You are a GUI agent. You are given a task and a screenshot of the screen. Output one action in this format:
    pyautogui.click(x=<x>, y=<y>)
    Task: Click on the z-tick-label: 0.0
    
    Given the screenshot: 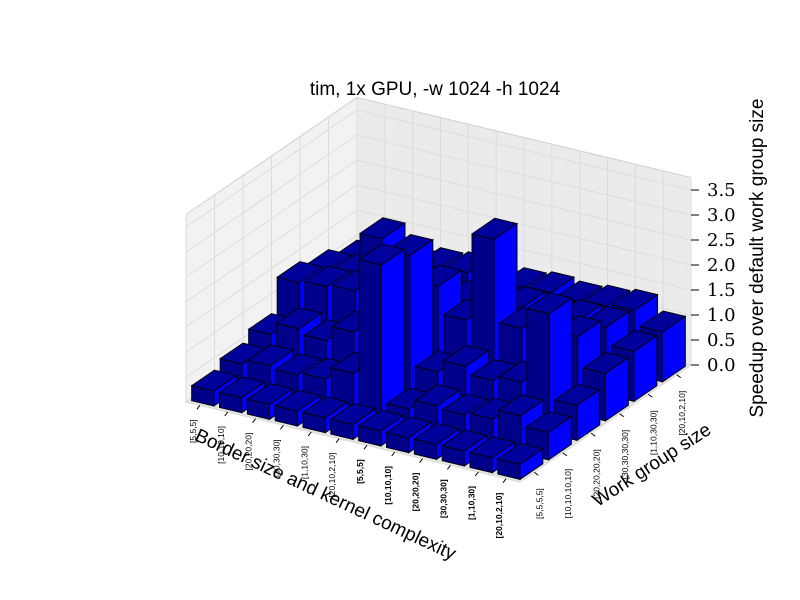 What is the action you would take?
    pyautogui.click(x=721, y=365)
    